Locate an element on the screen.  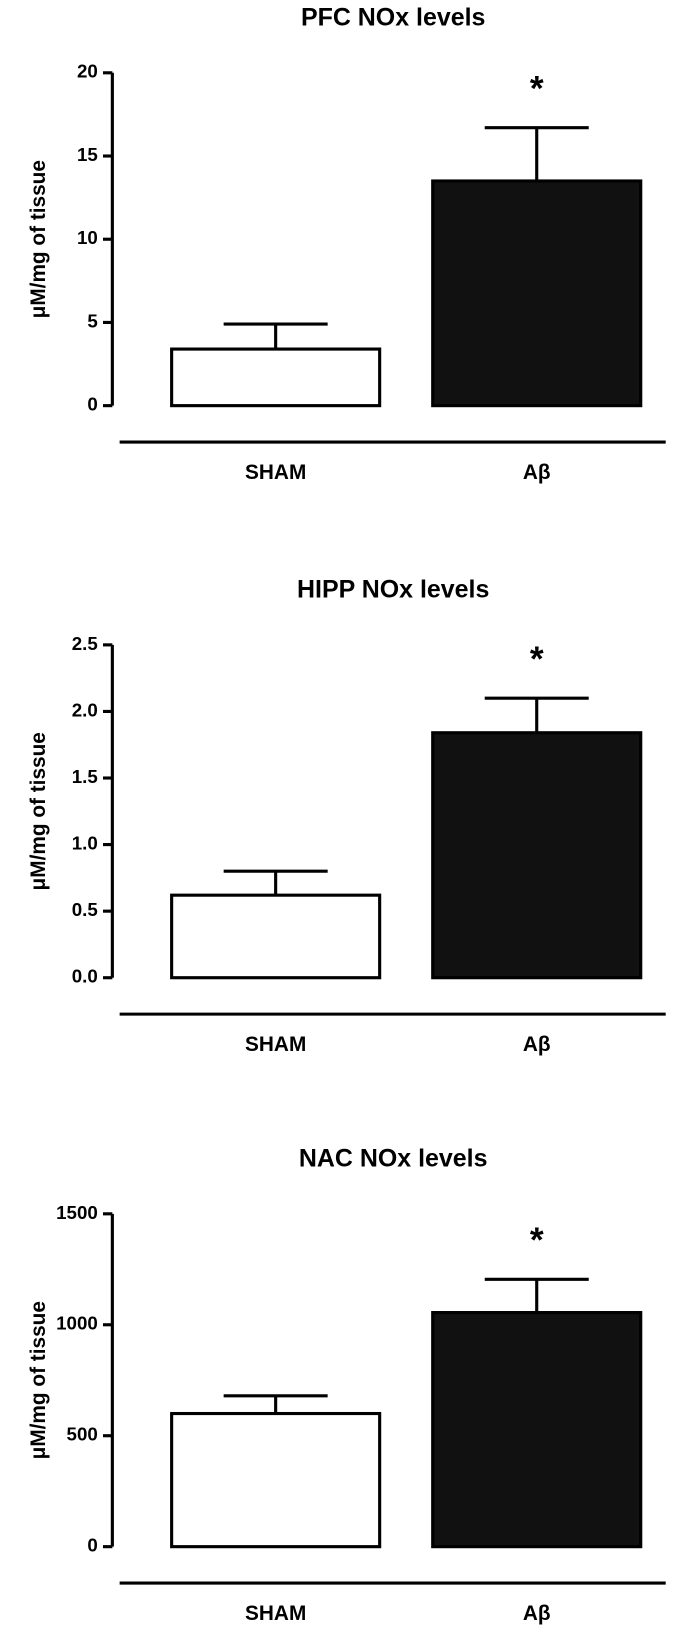
chart-title: PFC NOx levels is located at coordinates (393, 17).